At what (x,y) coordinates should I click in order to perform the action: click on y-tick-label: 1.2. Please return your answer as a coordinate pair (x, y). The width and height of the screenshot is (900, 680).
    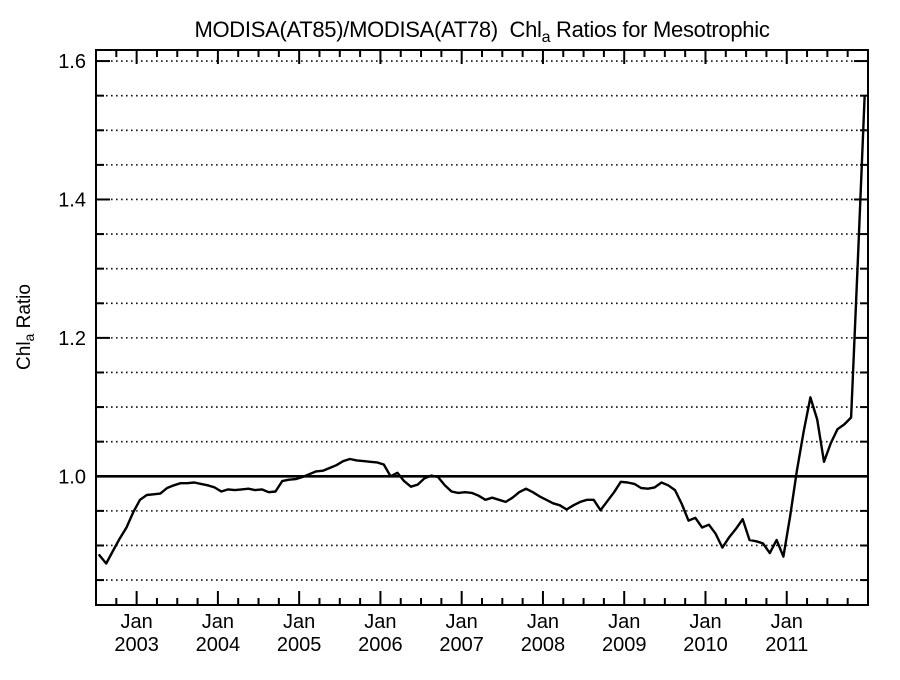
    Looking at the image, I should click on (72, 339).